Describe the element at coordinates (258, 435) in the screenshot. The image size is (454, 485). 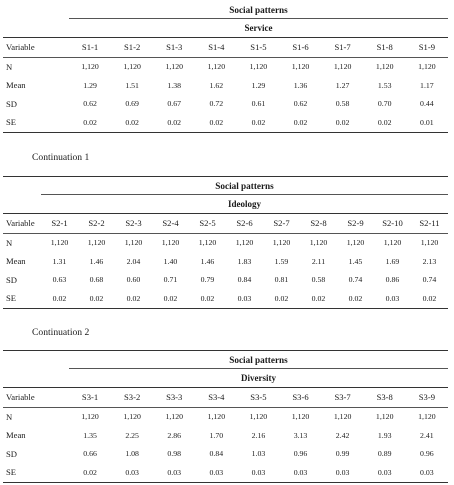
I see `table-cell: 2.16` at that location.